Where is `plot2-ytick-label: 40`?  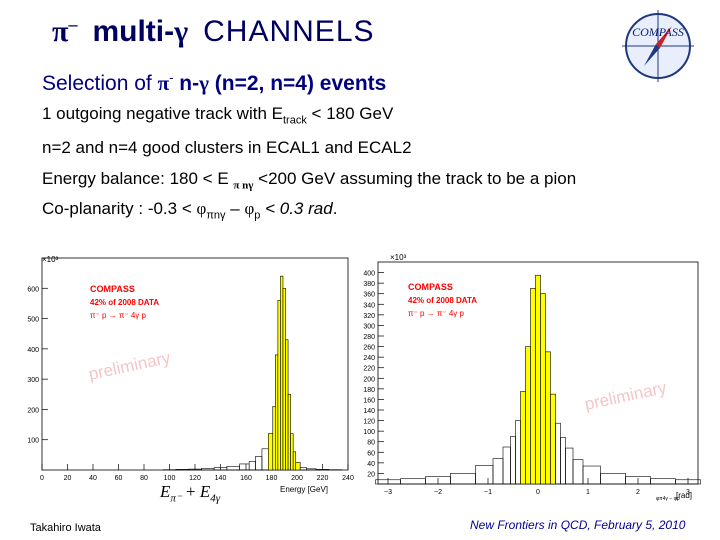 plot2-ytick-label: 40 is located at coordinates (371, 464).